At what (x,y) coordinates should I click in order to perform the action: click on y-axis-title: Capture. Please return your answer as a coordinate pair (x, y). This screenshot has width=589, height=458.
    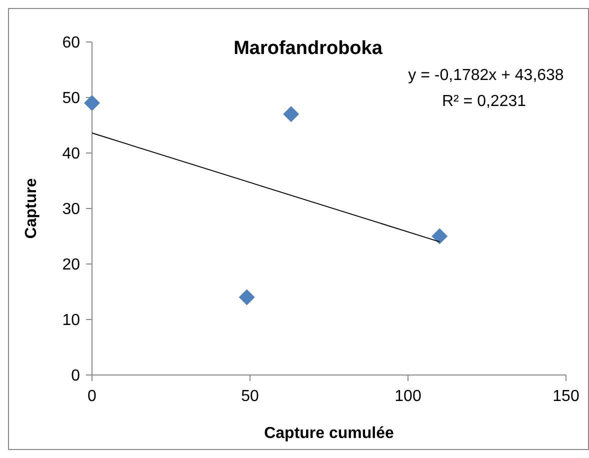
    Looking at the image, I should click on (31, 208).